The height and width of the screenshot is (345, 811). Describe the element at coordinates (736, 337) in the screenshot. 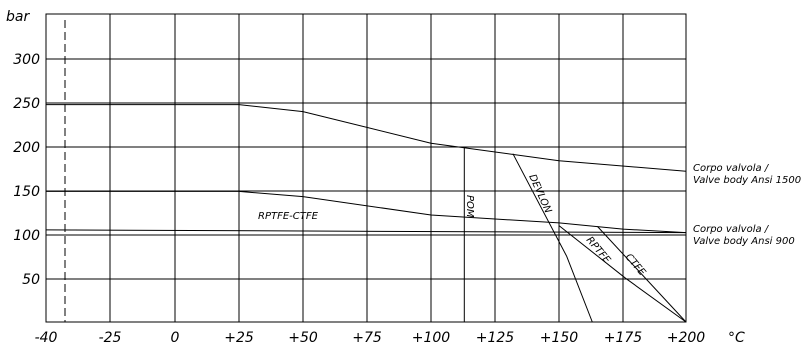

I see `x-axis-label: °C` at that location.